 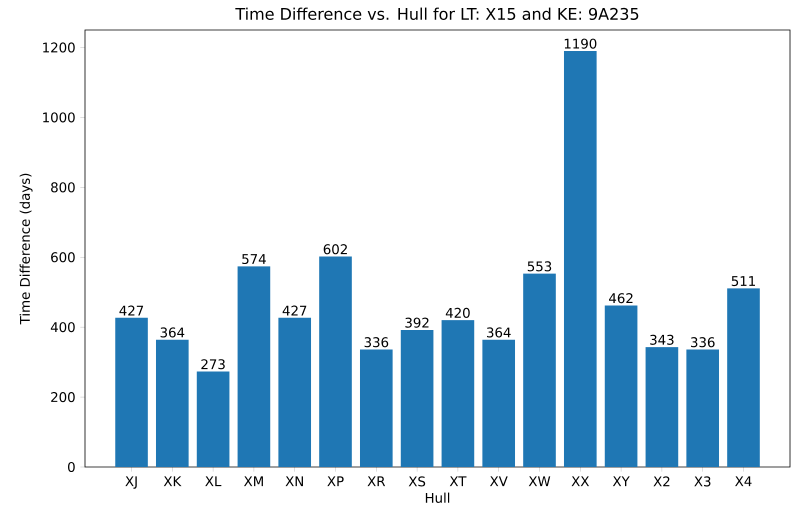 I want to click on y-tick-label: 1200, so click(x=59, y=47).